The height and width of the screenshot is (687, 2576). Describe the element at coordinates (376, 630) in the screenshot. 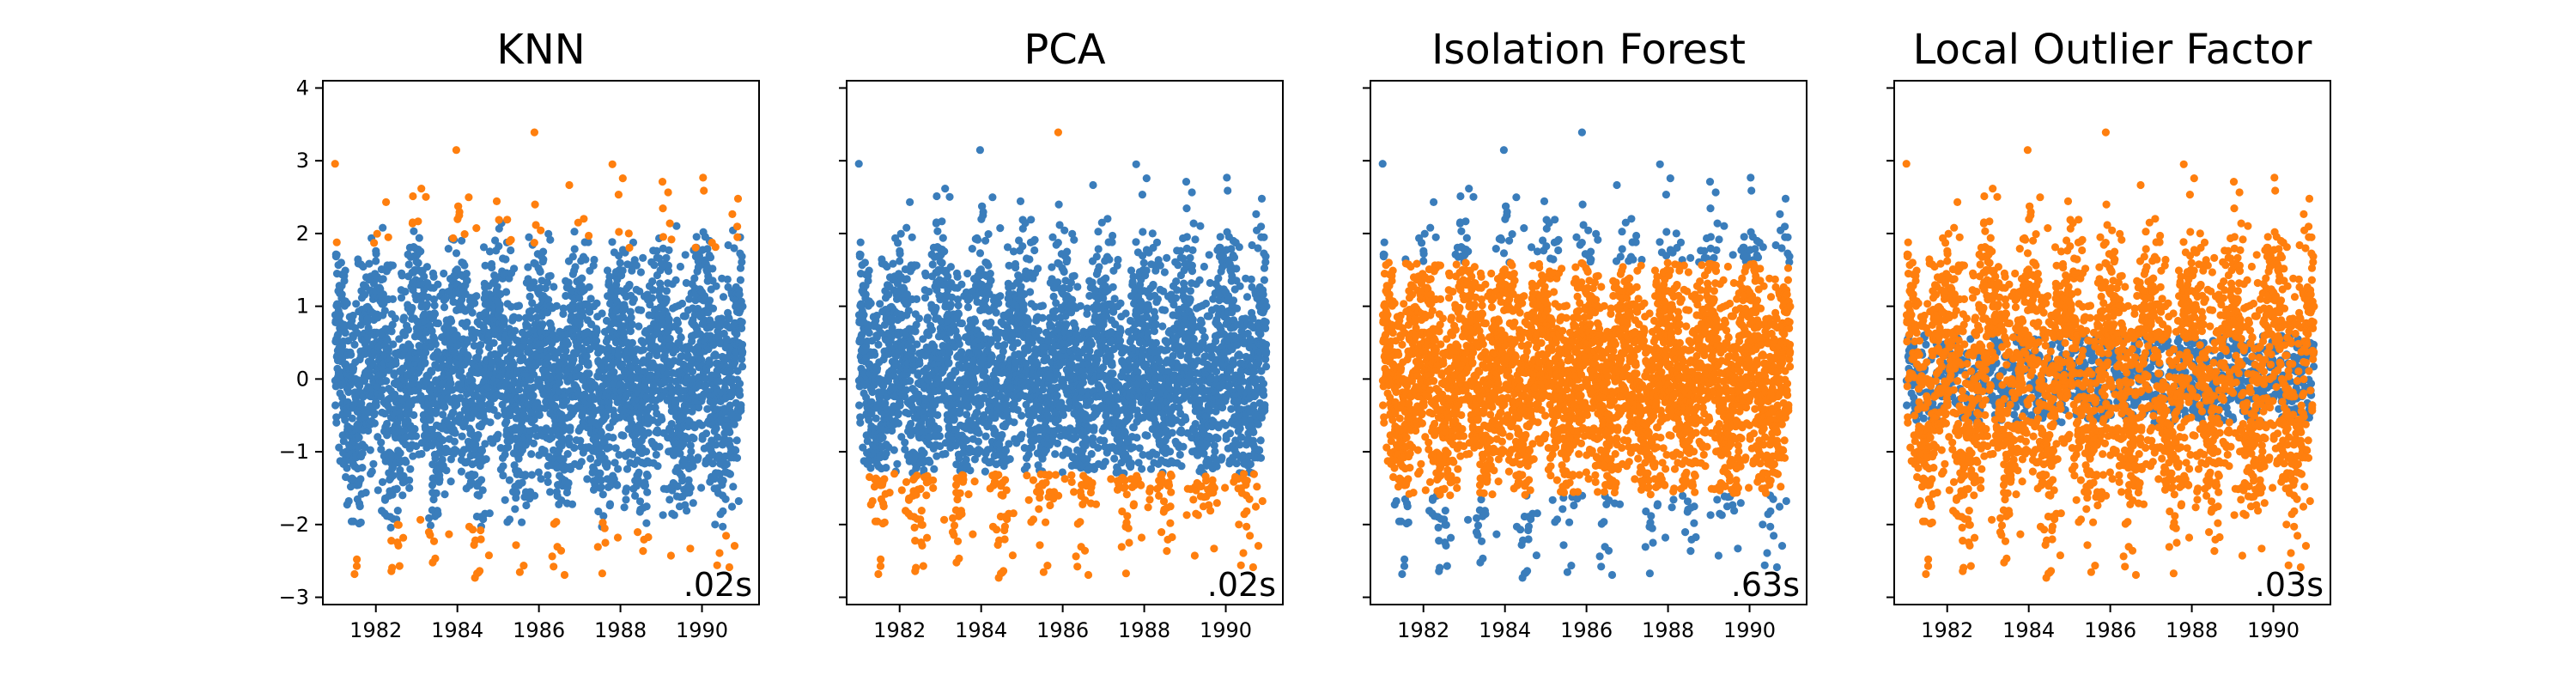

I see `x-tick-label: 1982` at that location.